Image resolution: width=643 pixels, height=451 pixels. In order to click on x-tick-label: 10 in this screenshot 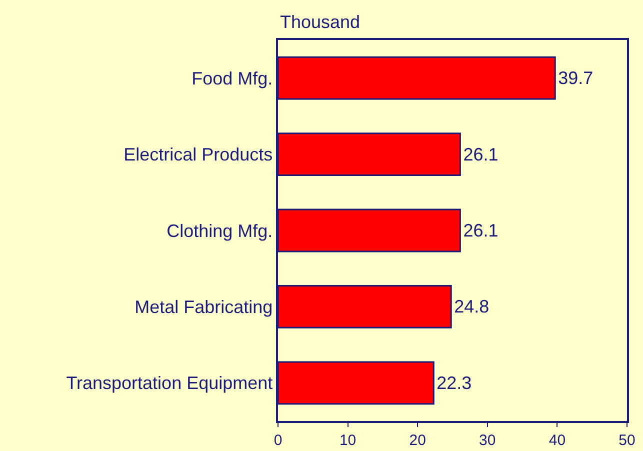, I will do `click(347, 440)`.